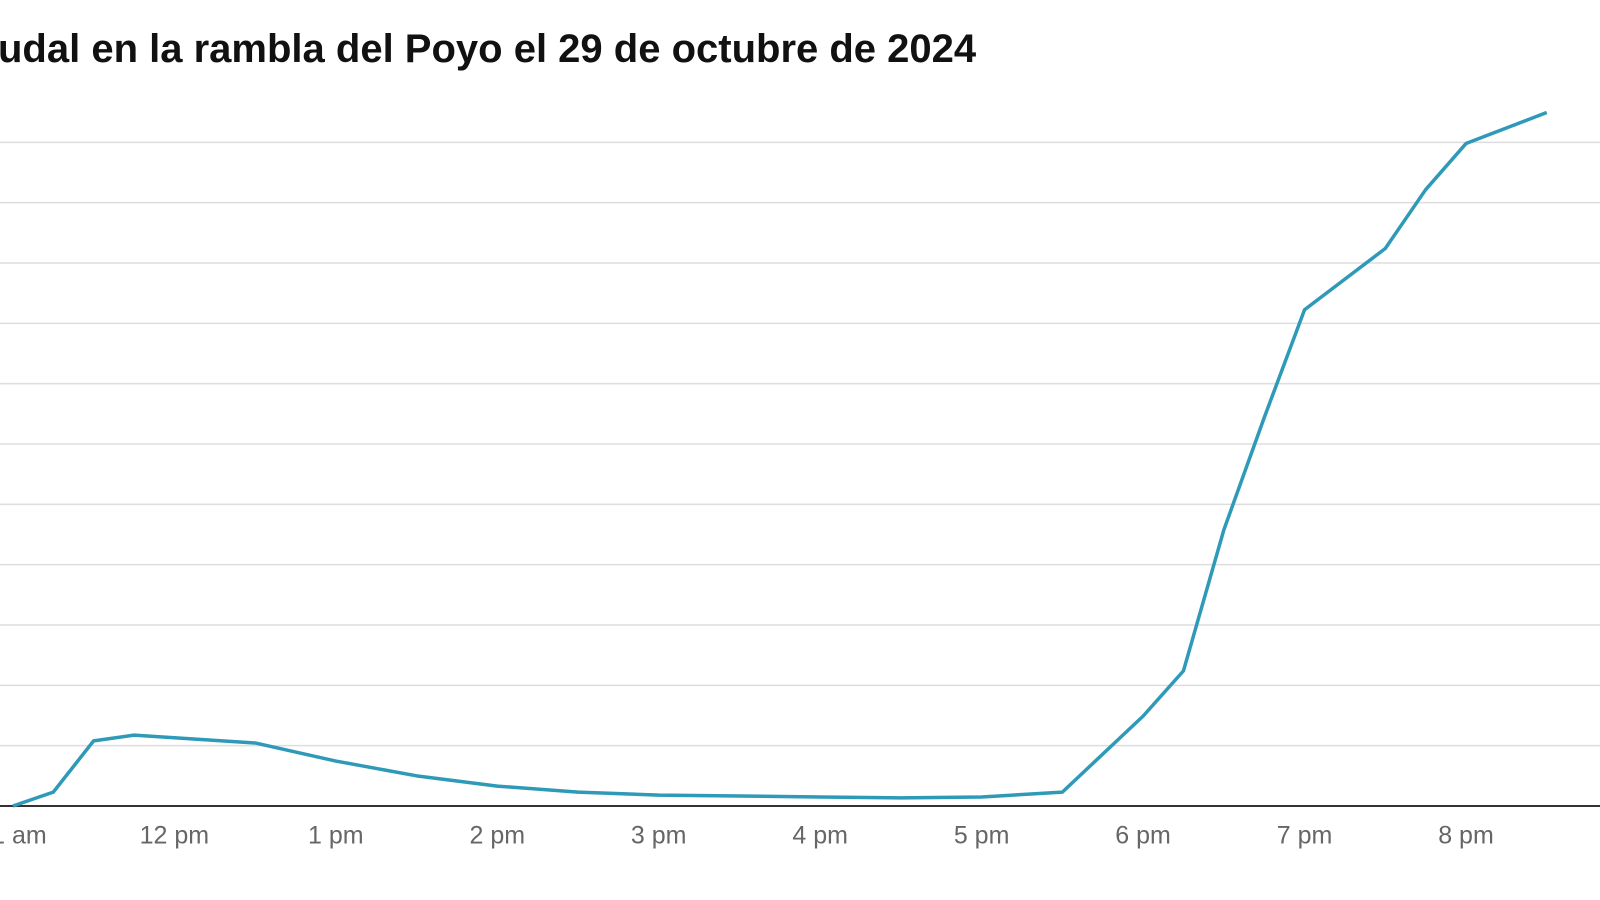  What do you see at coordinates (23, 836) in the screenshot?
I see `x-tick-label: 11 am` at bounding box center [23, 836].